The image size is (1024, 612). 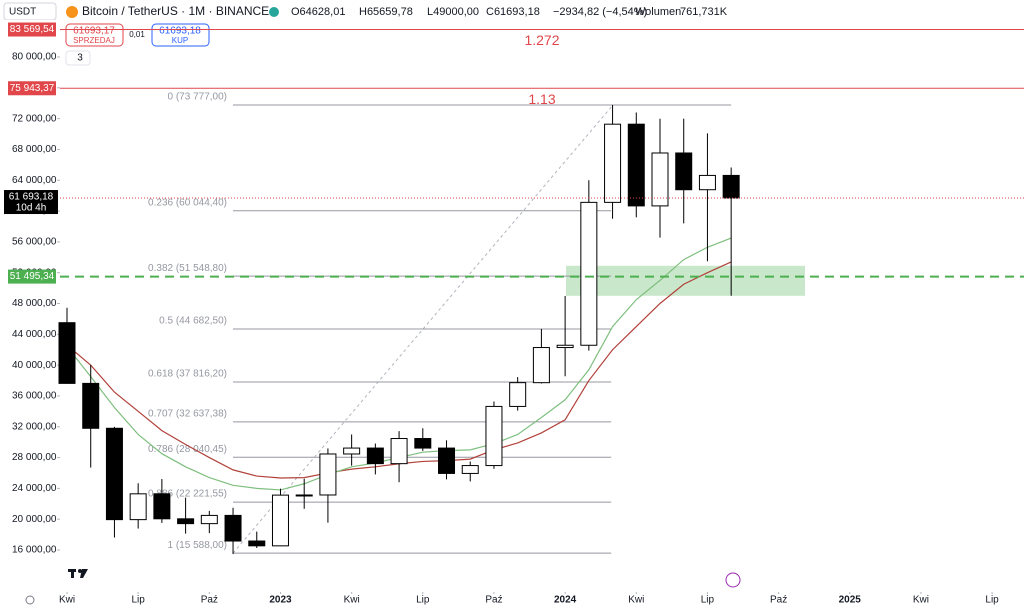 What do you see at coordinates (187, 413) in the screenshot?
I see `fib-label: 0.707 (32 637,38)` at bounding box center [187, 413].